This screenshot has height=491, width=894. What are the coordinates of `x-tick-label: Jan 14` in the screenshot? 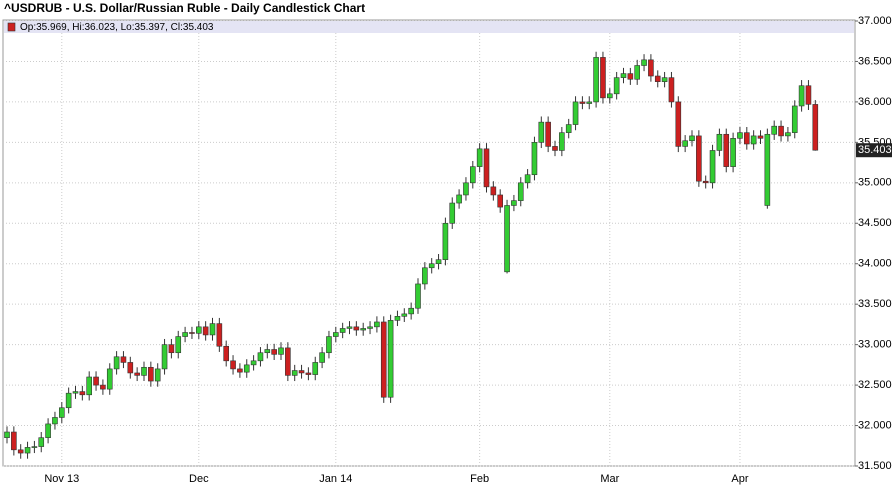 It's located at (335, 479).